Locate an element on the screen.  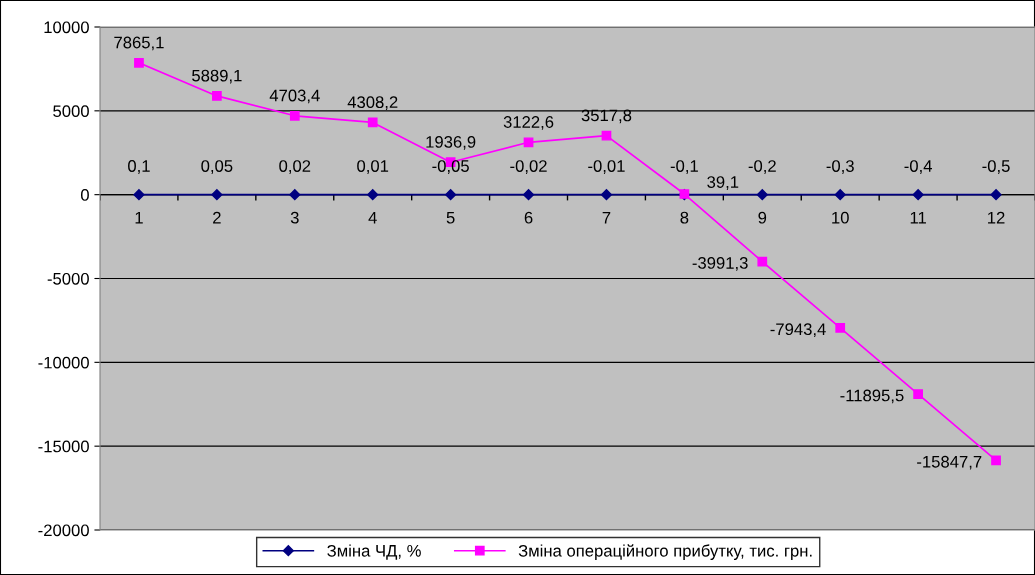
data-label: -11895,5 is located at coordinates (872, 396).